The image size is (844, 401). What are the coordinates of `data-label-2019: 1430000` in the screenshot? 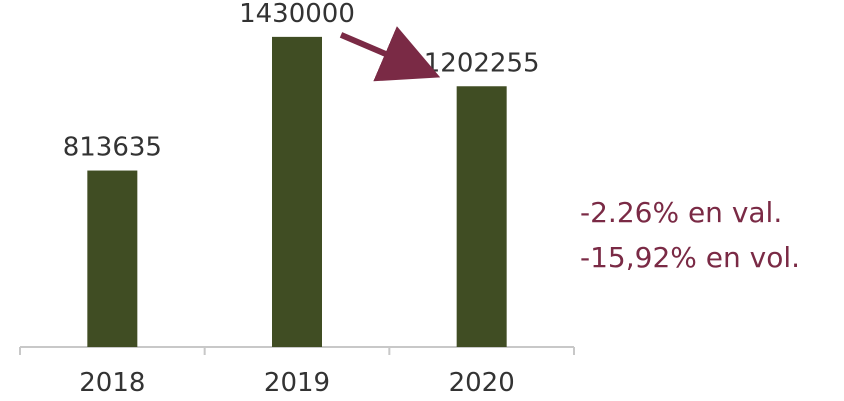 It's located at (297, 14).